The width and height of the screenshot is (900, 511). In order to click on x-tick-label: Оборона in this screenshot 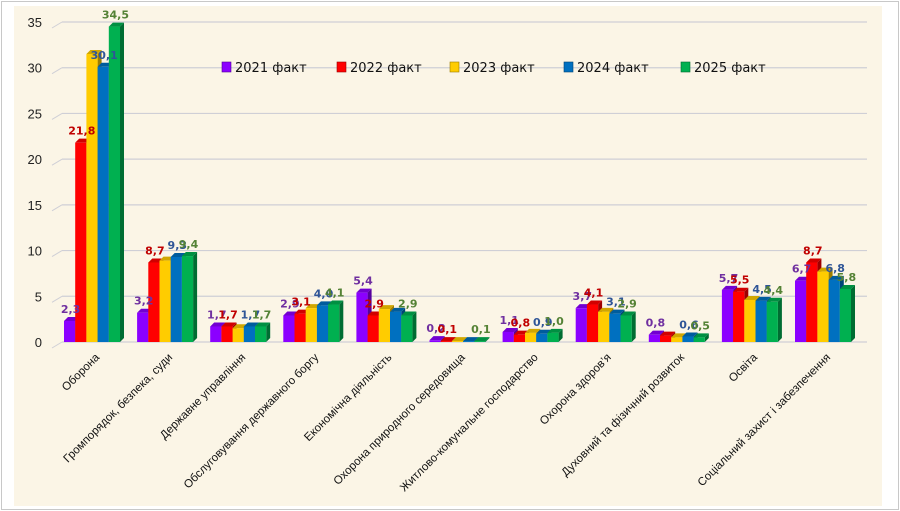, I will do `click(81, 372)`.